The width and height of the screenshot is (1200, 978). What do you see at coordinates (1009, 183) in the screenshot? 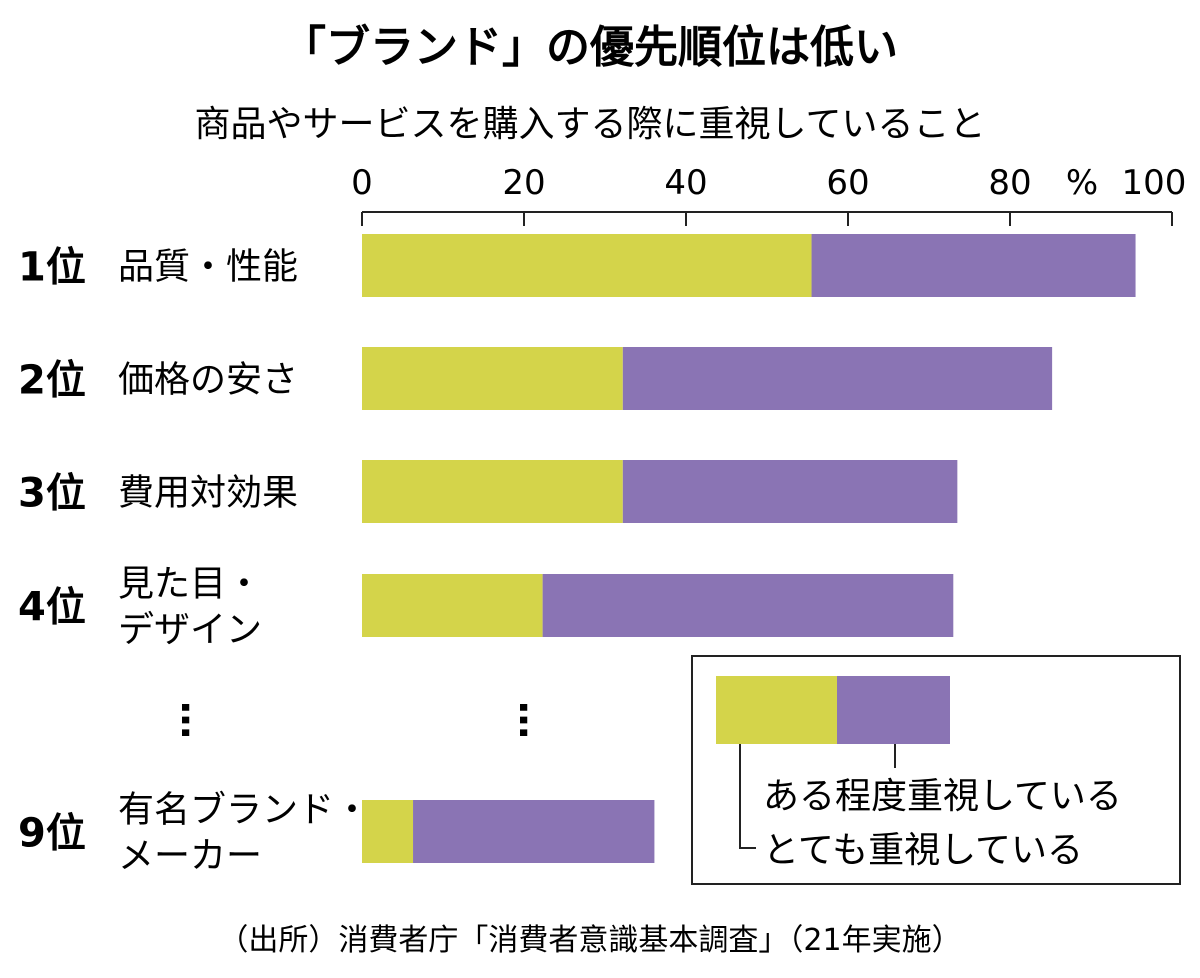
I see `x-tick-label: 80` at bounding box center [1009, 183].